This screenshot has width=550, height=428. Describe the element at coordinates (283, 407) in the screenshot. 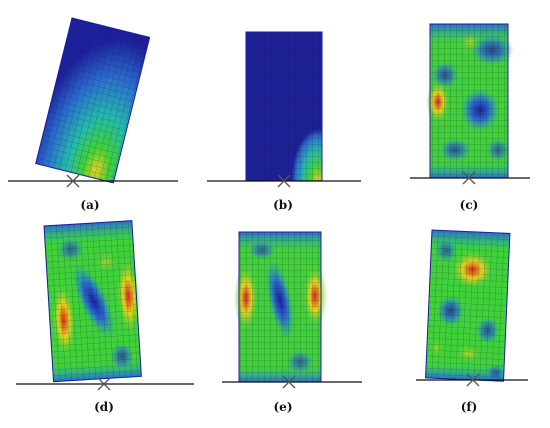

I see `caption-e: (e)` at that location.